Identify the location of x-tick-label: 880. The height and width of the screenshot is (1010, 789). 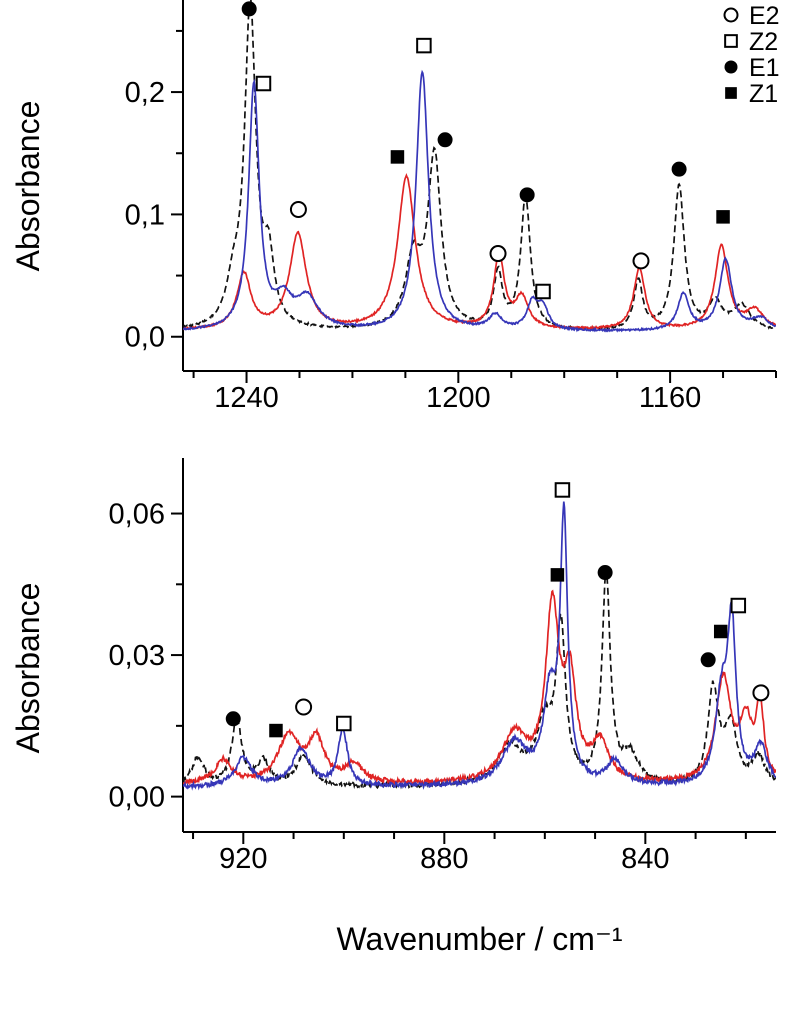
(444, 859).